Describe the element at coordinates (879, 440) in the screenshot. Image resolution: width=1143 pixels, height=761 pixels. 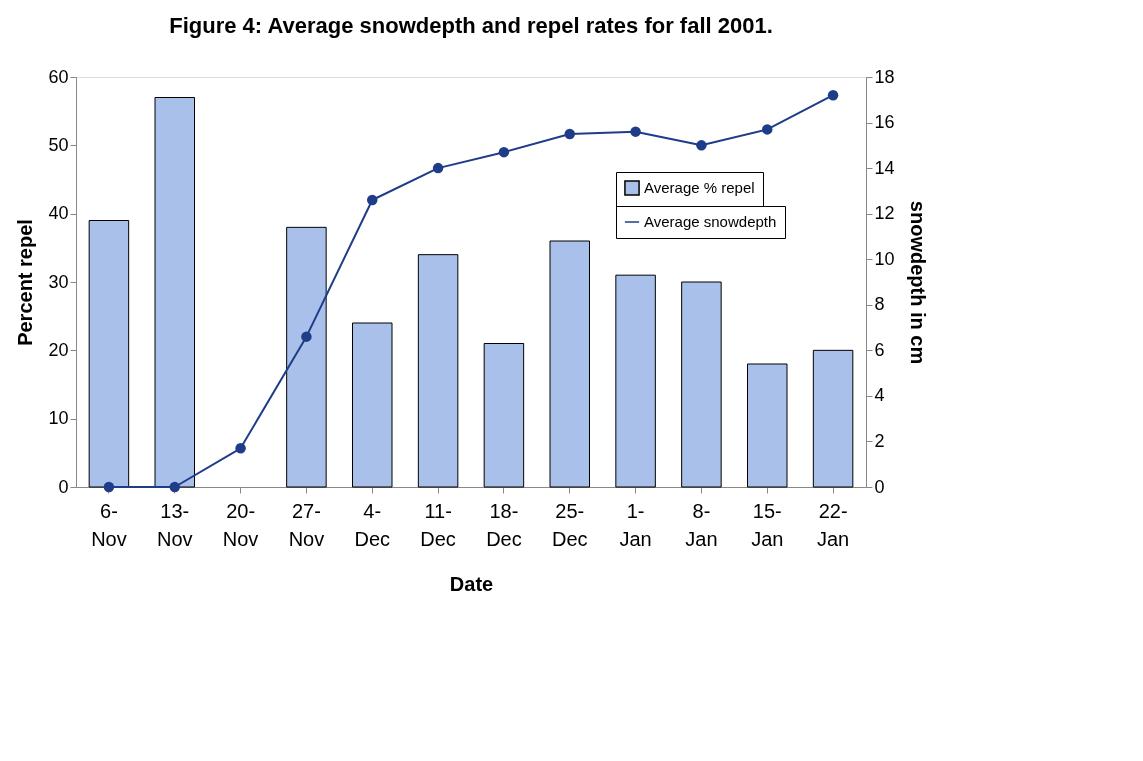
I see `y2-tick-label: 2` at that location.